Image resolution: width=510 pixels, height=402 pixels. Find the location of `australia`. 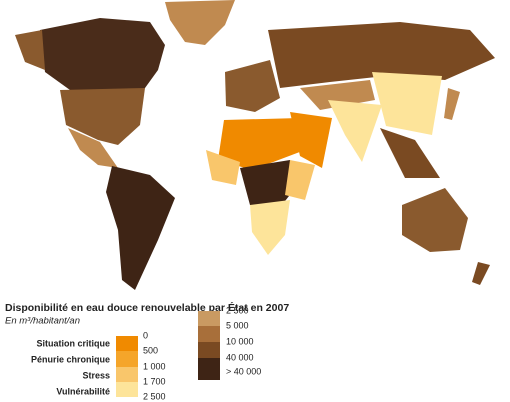

australia is located at coordinates (435, 220).